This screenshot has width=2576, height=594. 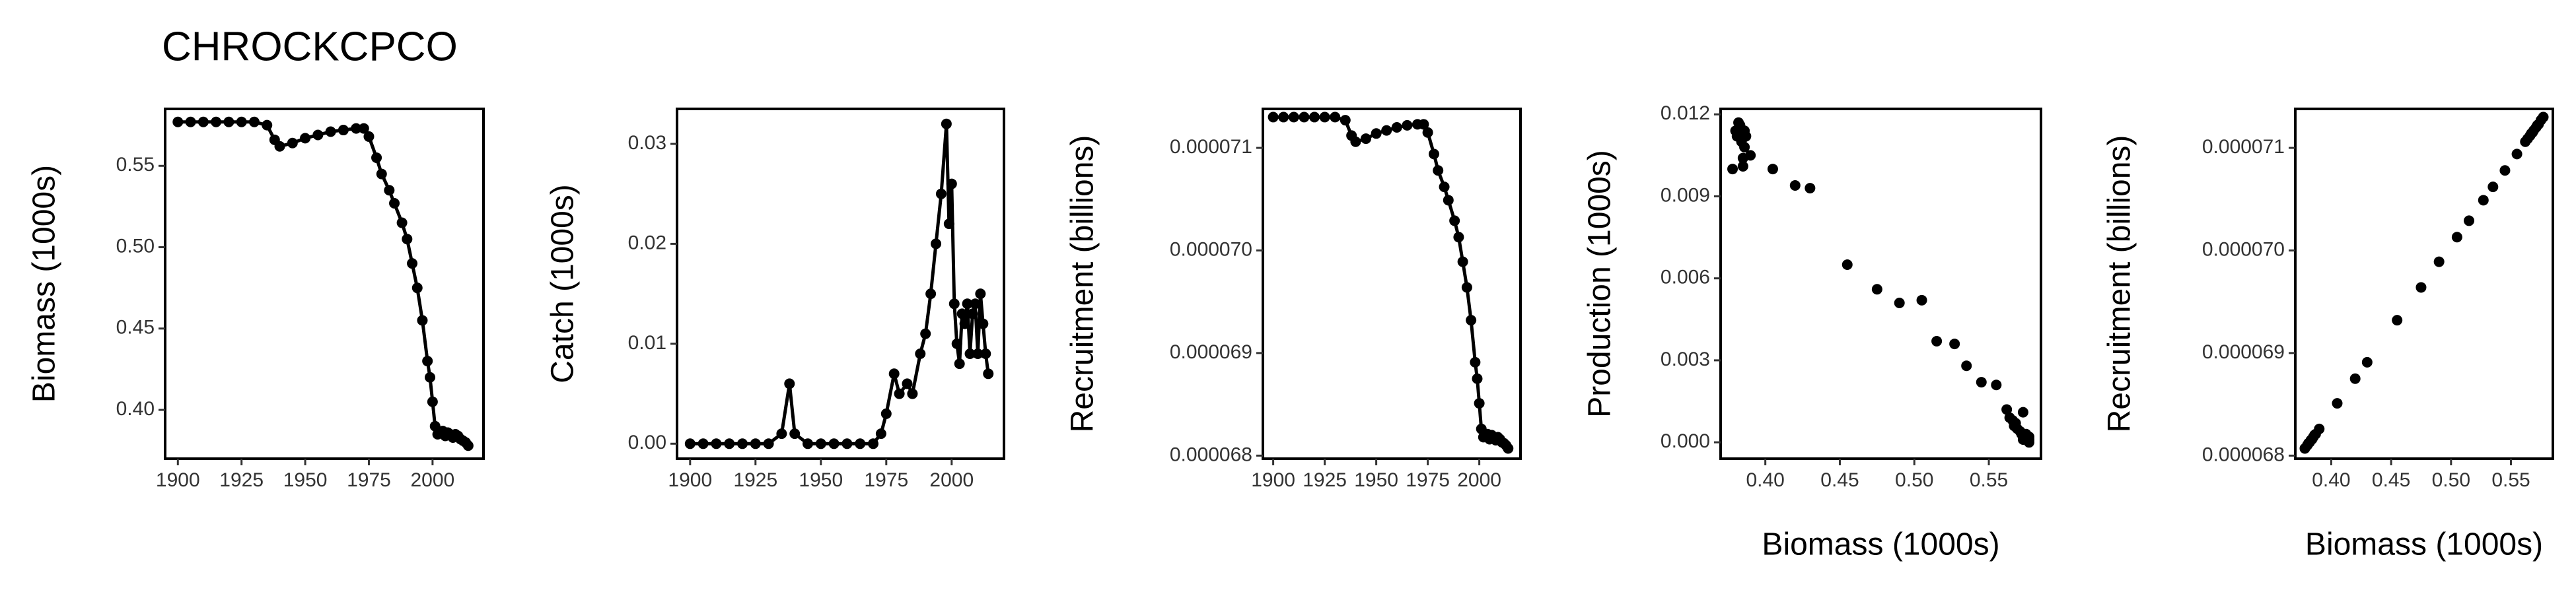 I want to click on x-tick-label: 1900, so click(x=690, y=480).